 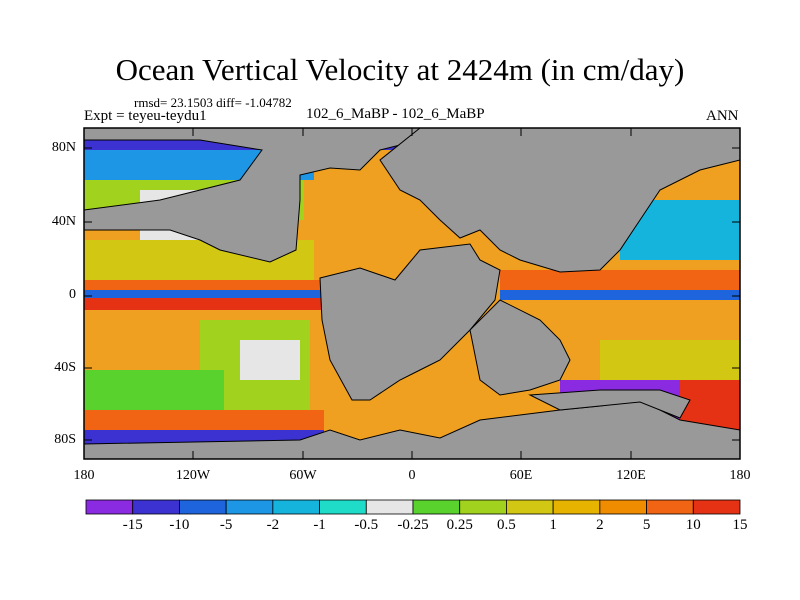 I want to click on colorbar-label: -15, so click(x=132, y=525).